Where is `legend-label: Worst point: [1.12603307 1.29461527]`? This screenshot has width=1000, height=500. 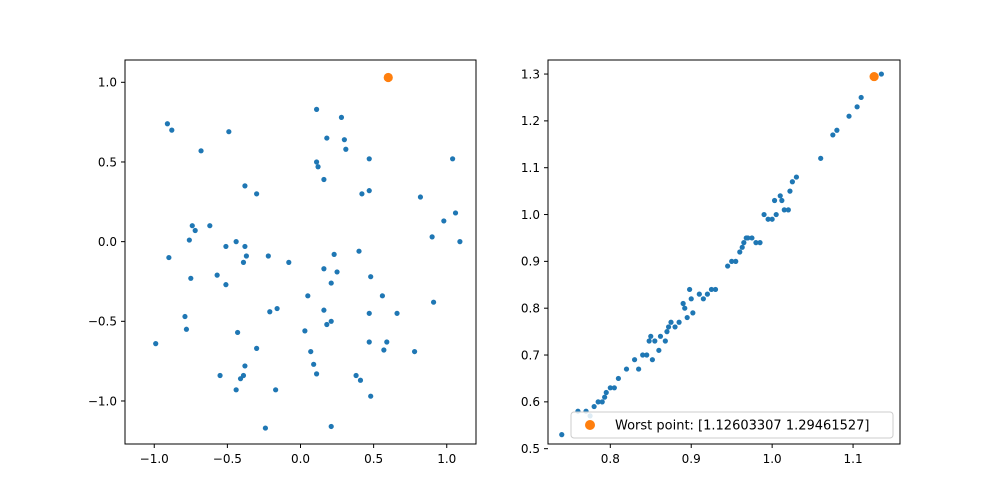 legend-label: Worst point: [1.12603307 1.29461527] is located at coordinates (742, 426).